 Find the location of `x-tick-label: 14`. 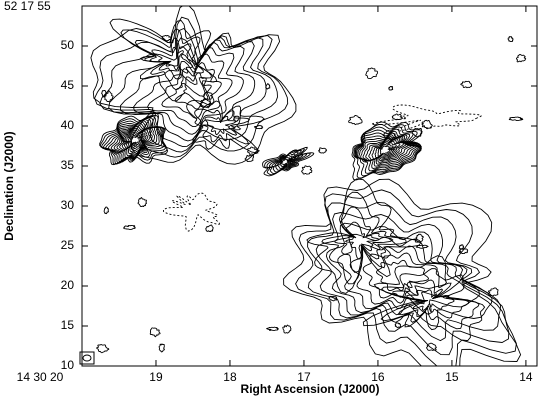

x-tick-label: 14 is located at coordinates (526, 377).